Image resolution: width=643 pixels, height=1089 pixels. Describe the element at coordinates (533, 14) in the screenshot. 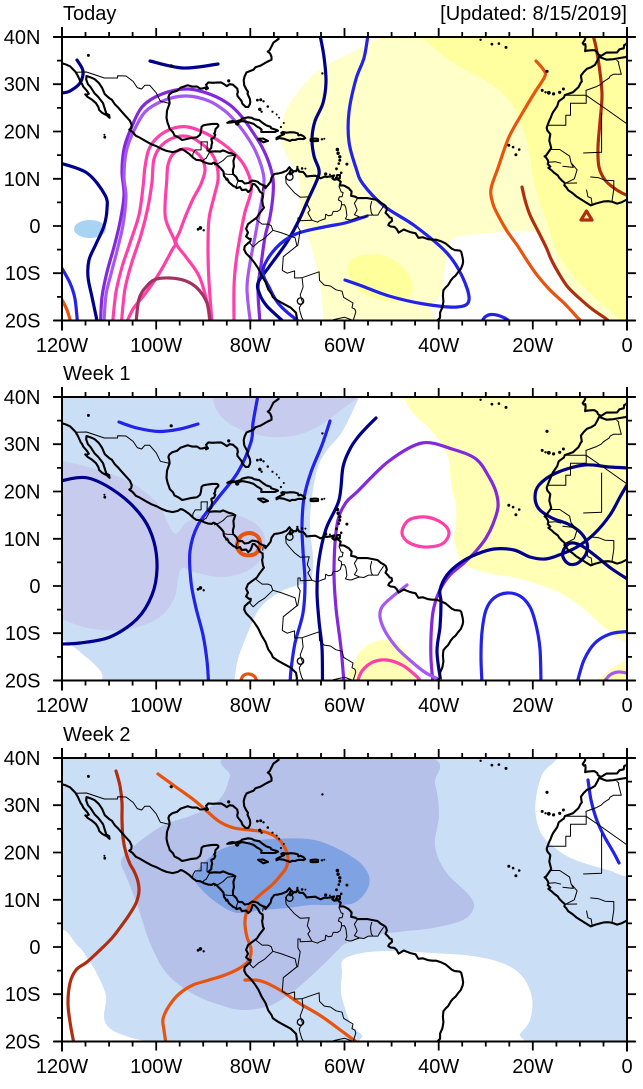

I see `svg-text: [Updated: 8/15/2019]` at that location.